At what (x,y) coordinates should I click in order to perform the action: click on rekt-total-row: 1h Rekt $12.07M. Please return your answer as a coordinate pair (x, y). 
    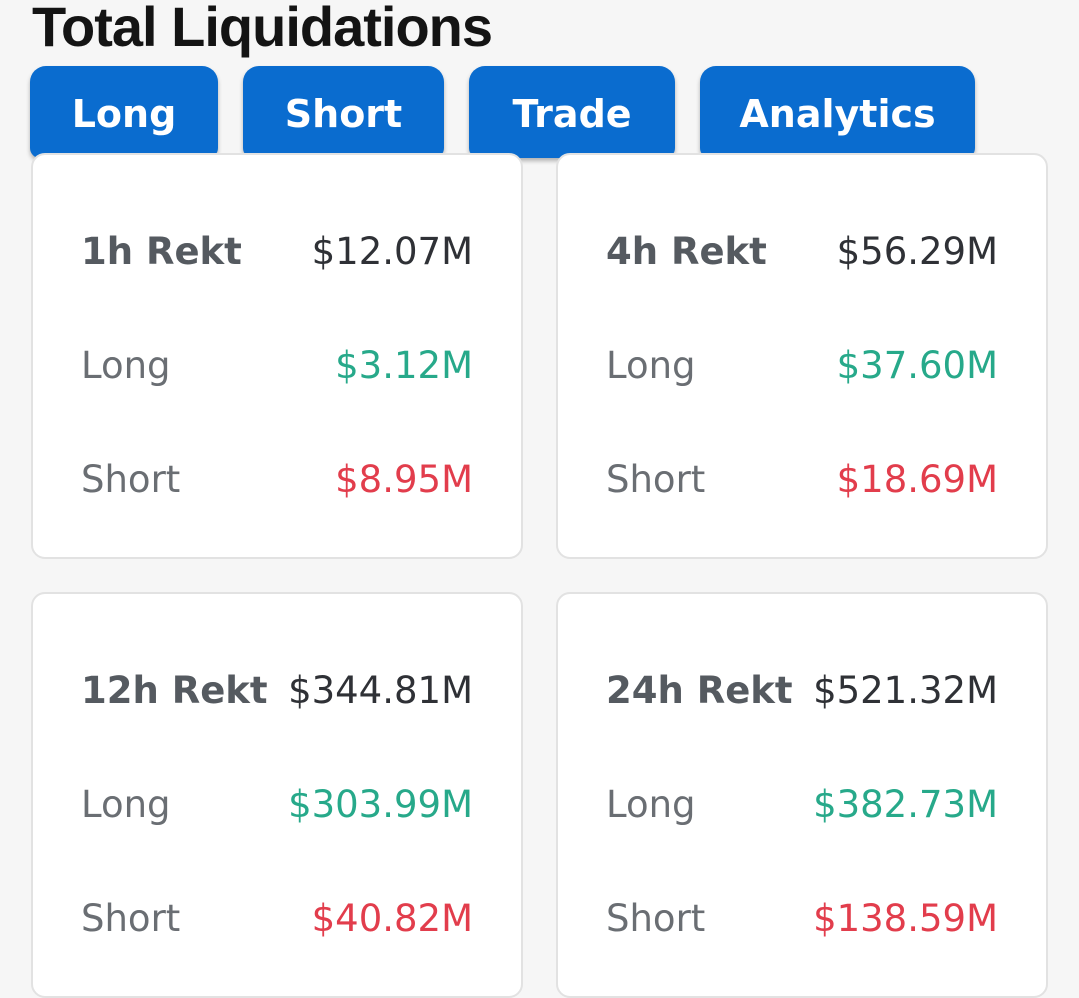
    Looking at the image, I should click on (277, 251).